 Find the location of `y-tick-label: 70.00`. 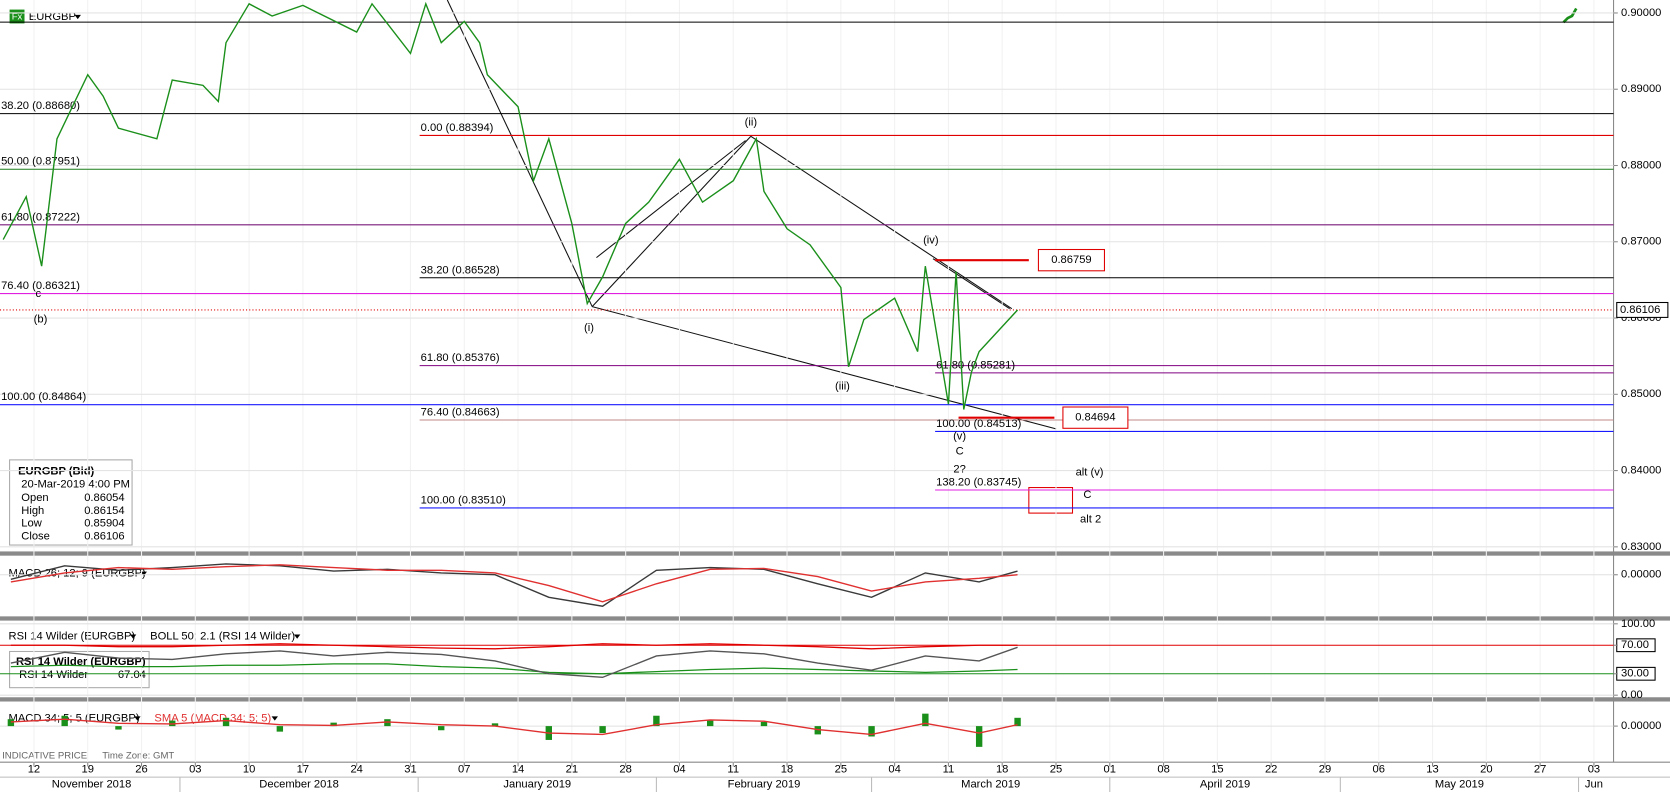

y-tick-label: 70.00 is located at coordinates (1635, 645).